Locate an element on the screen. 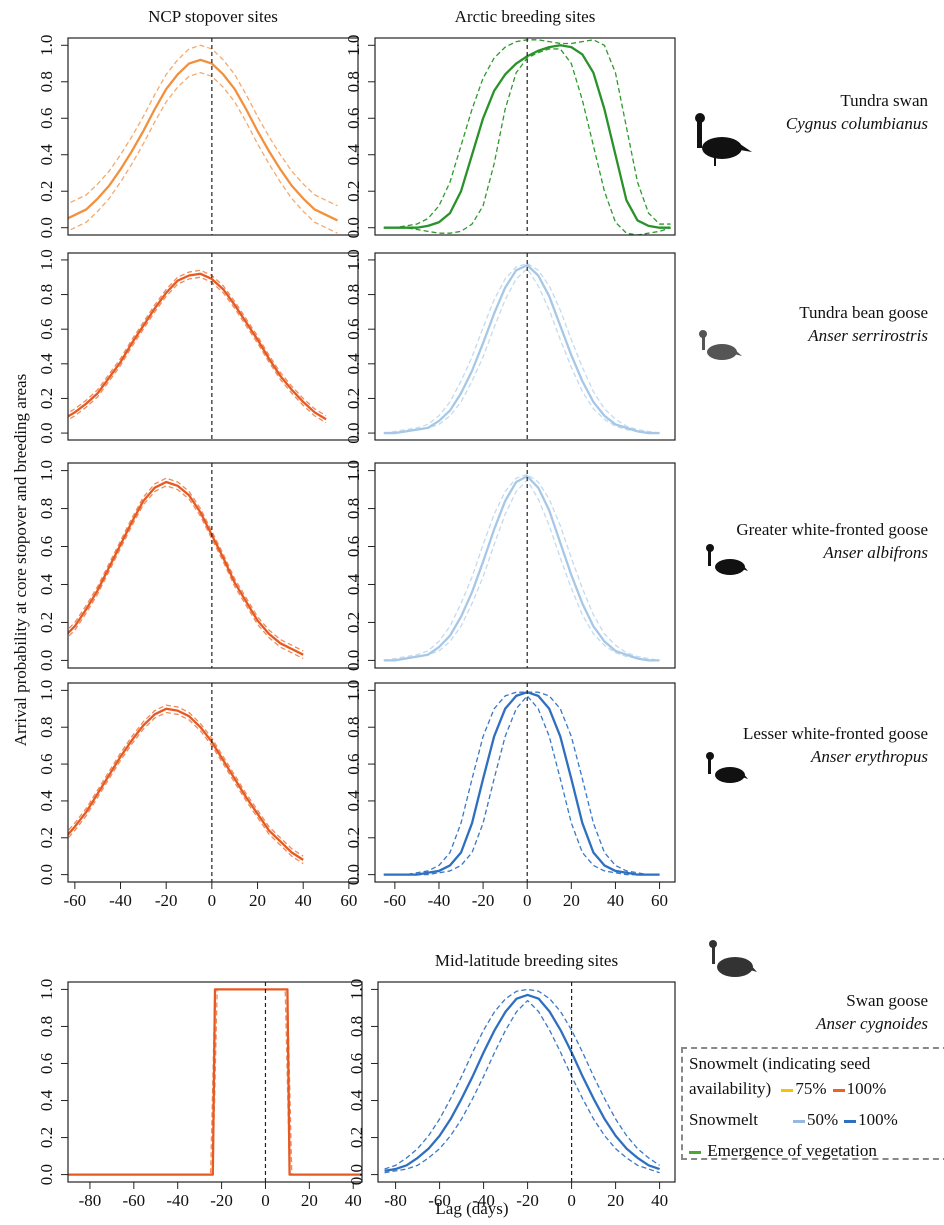  legend-group-label: Emergence of vegetation is located at coordinates (792, 1150).